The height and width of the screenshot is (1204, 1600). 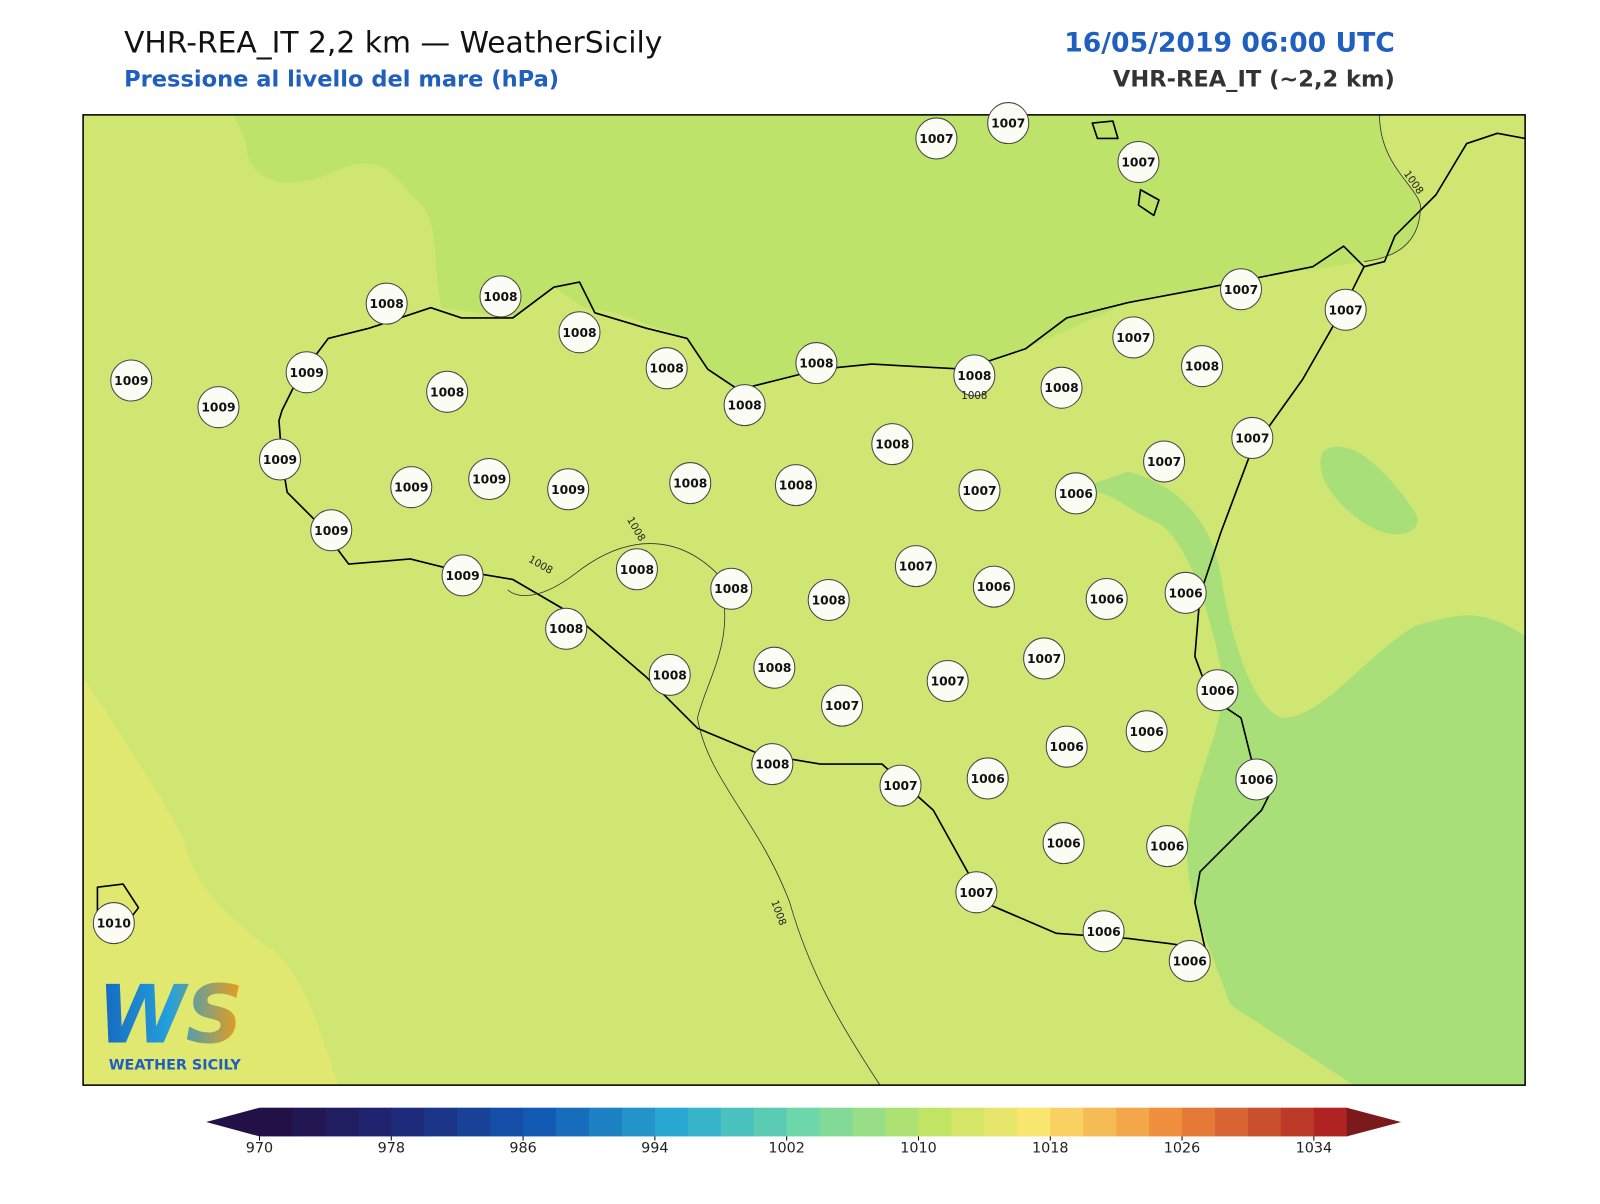 What do you see at coordinates (393, 43) in the screenshot?
I see `title: VHR-REA_IT 2,2 km — WeatherSicily` at bounding box center [393, 43].